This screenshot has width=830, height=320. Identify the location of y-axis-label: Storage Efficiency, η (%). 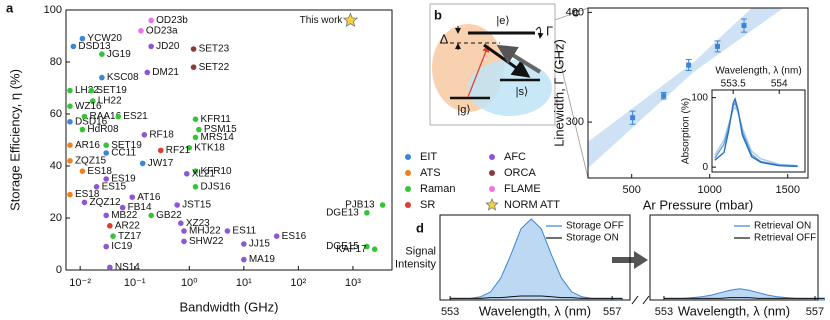
(14, 140).